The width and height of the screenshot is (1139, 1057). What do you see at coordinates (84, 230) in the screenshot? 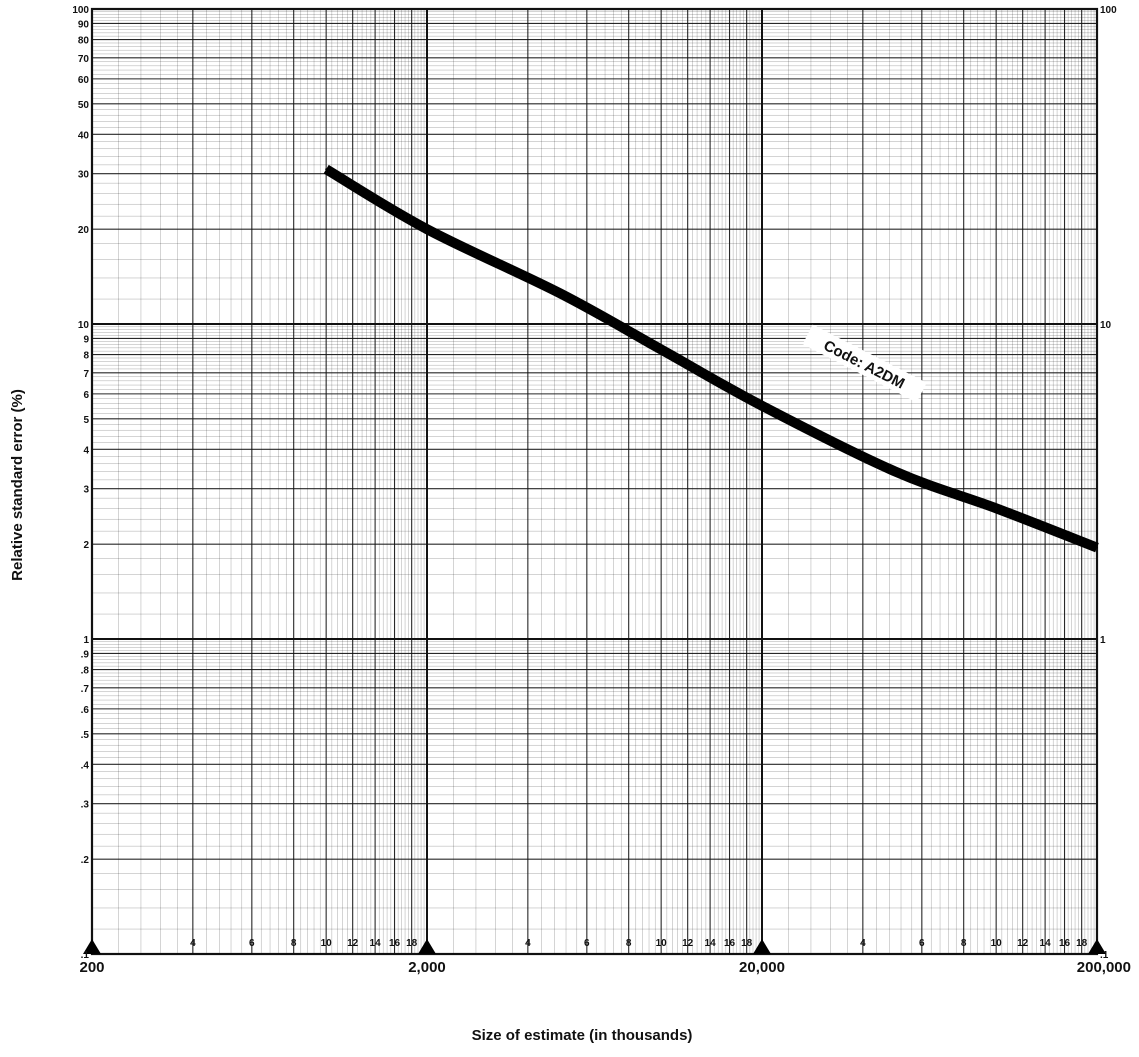
I see `y-tick-label-left: 20` at bounding box center [84, 230].